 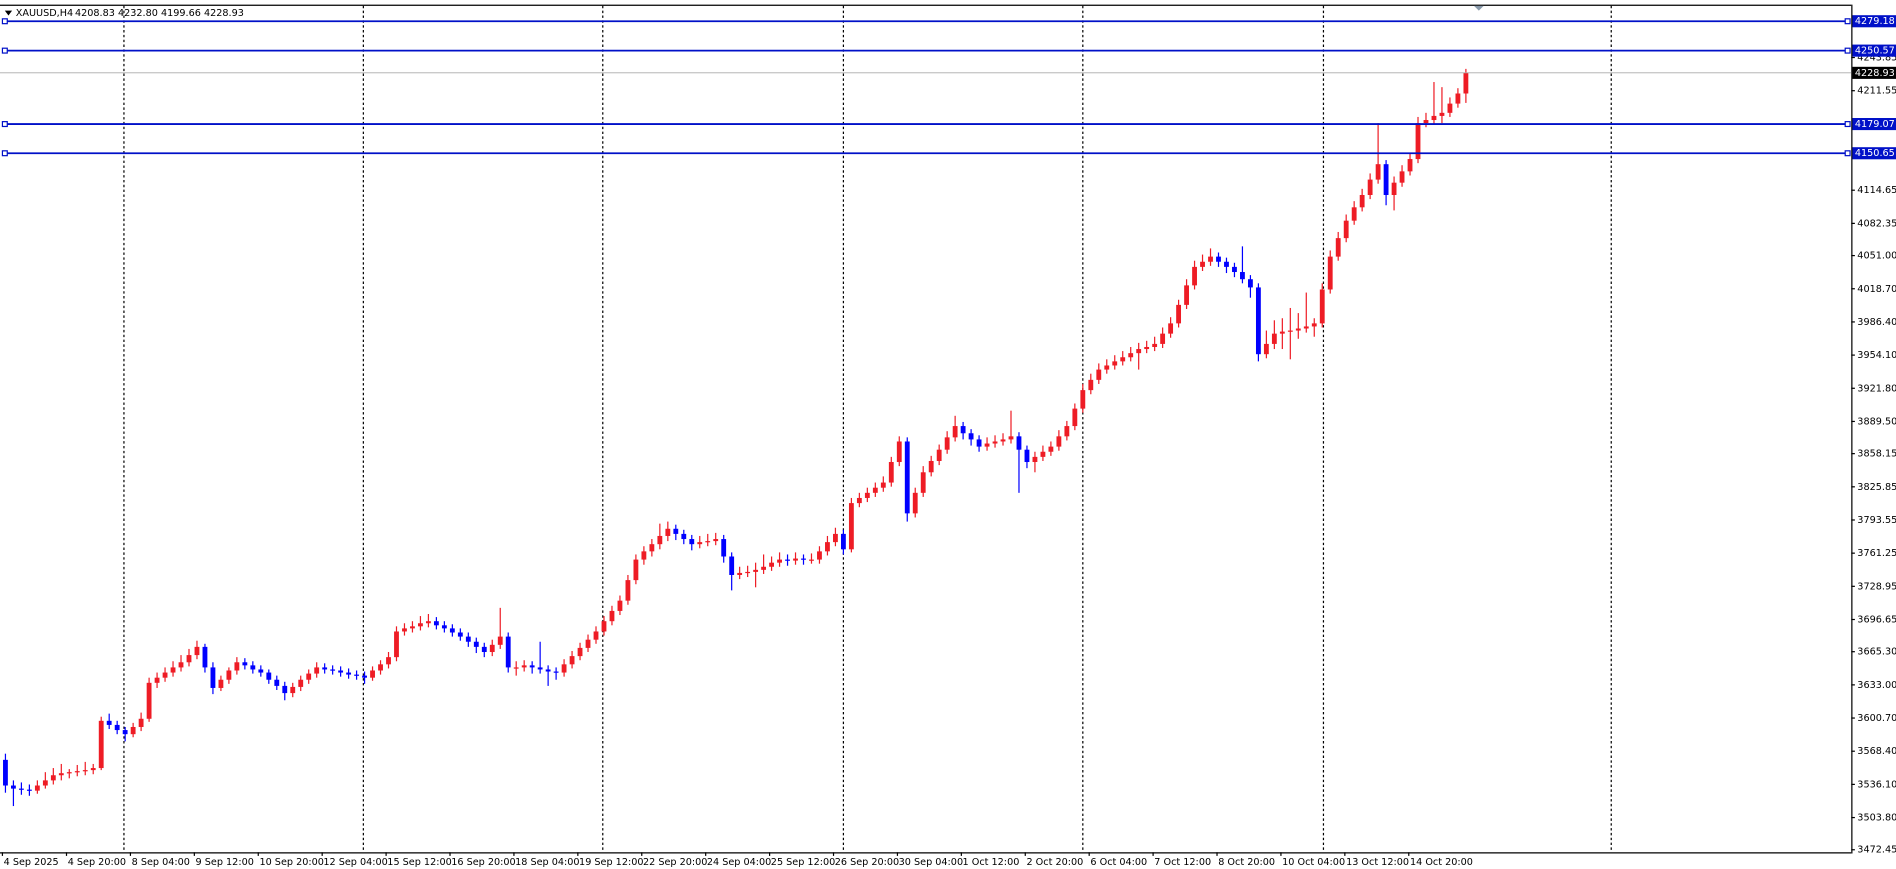 I want to click on x-tick-label: 14 Oct 20:00, so click(x=1441, y=862).